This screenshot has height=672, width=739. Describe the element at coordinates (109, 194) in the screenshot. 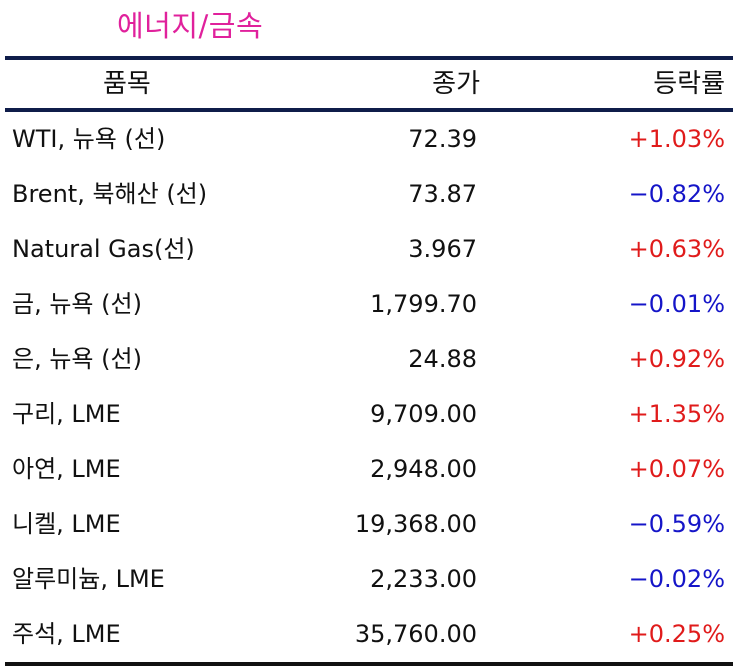

I see `commodity-name: Brent, 북해산 (선)` at that location.